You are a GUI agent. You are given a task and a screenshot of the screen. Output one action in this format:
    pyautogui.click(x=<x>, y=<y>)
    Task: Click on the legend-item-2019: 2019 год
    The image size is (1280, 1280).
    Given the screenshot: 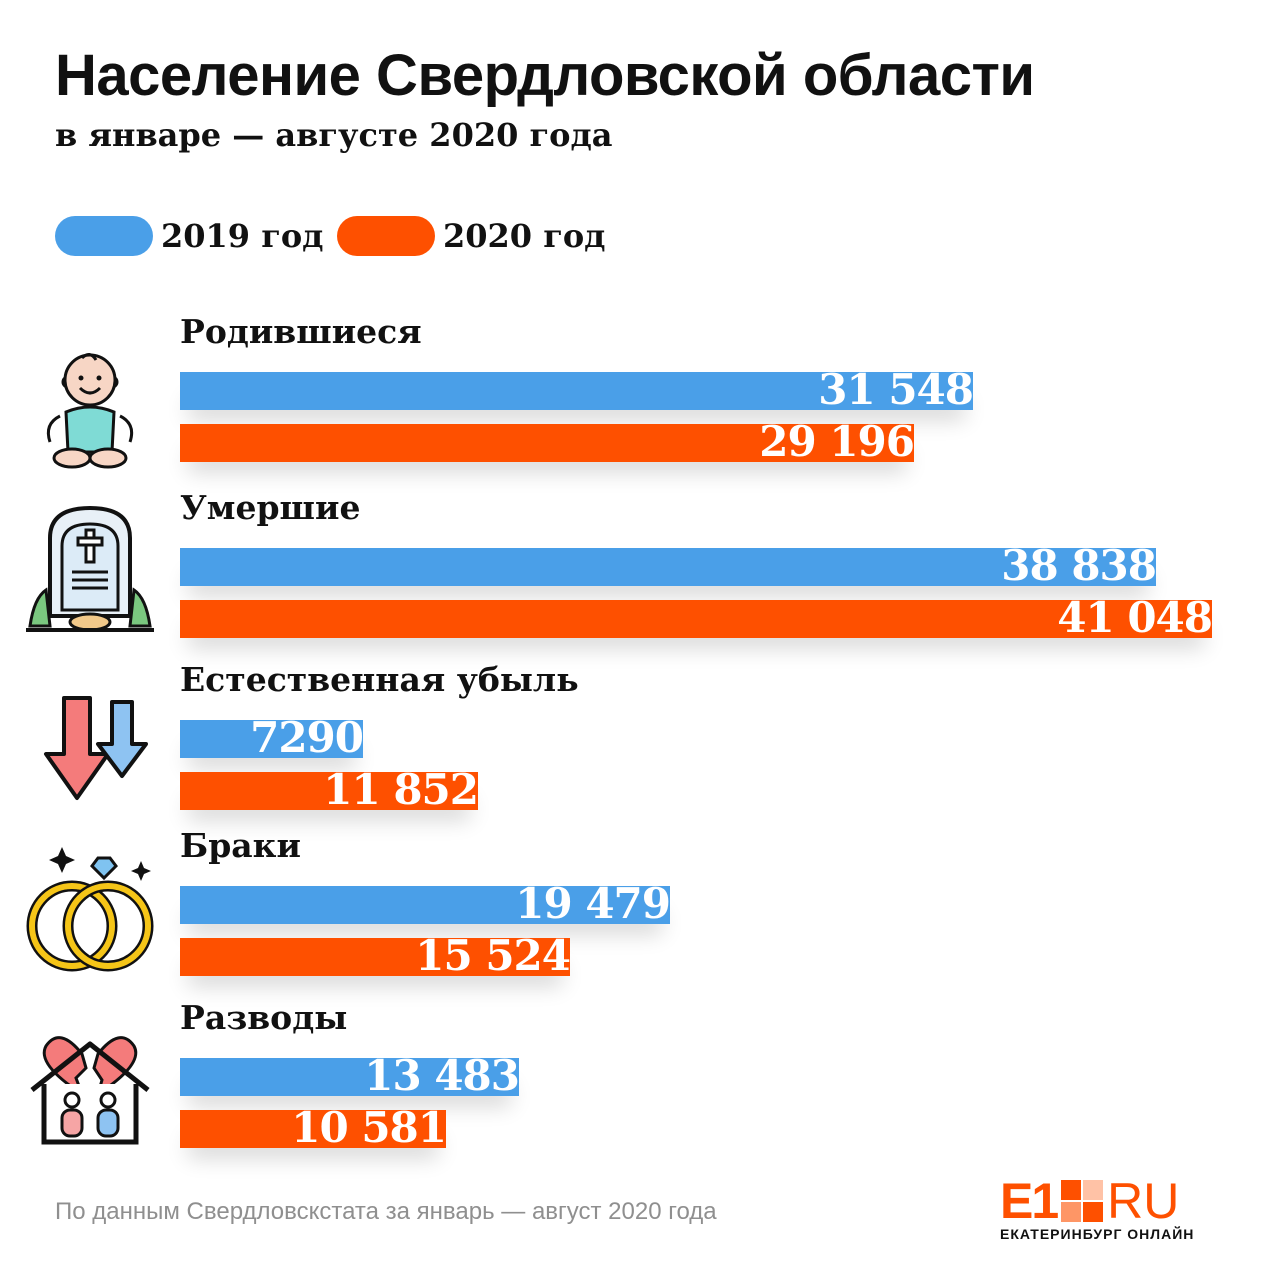 What is the action you would take?
    pyautogui.click(x=189, y=236)
    